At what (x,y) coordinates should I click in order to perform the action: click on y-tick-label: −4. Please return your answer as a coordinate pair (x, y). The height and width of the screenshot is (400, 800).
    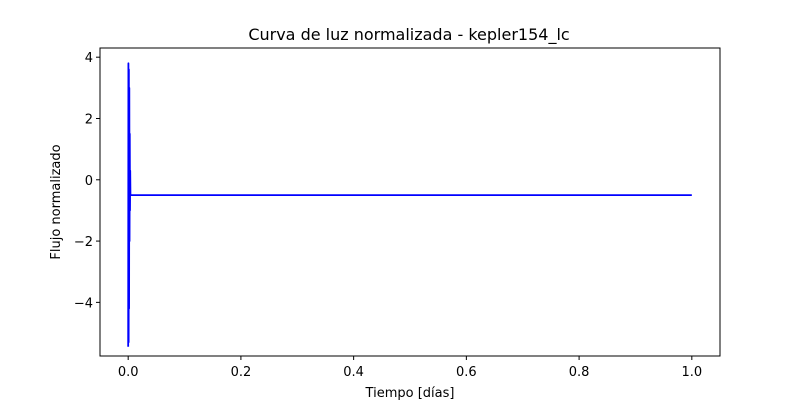
    Looking at the image, I should click on (83, 303).